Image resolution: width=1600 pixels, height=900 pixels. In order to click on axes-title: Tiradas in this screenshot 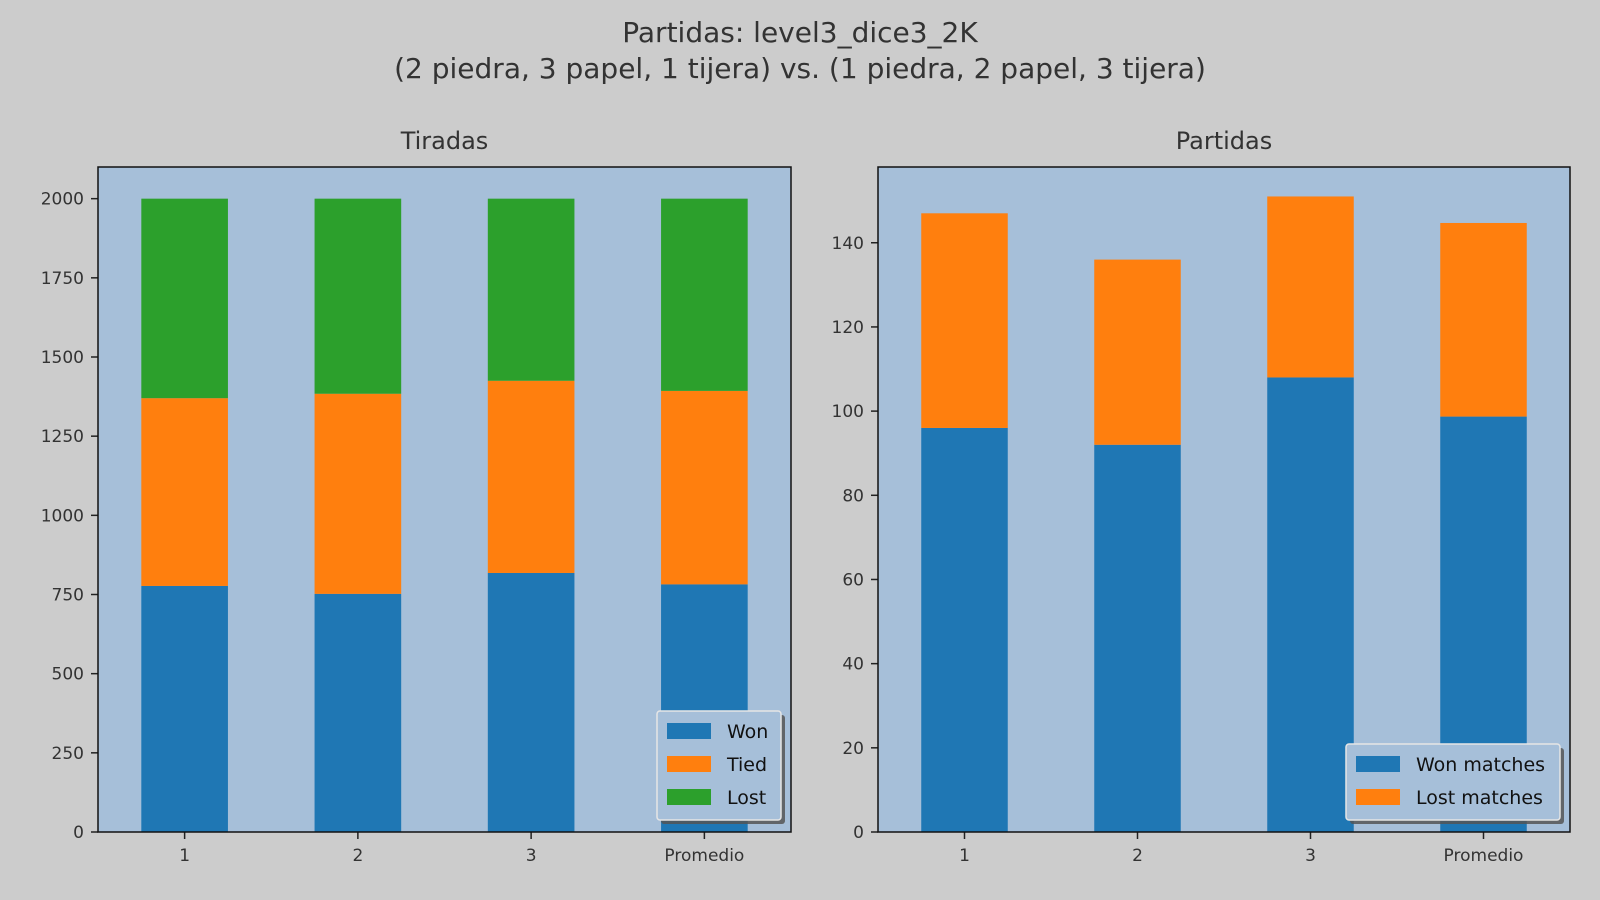, I will do `click(444, 141)`.